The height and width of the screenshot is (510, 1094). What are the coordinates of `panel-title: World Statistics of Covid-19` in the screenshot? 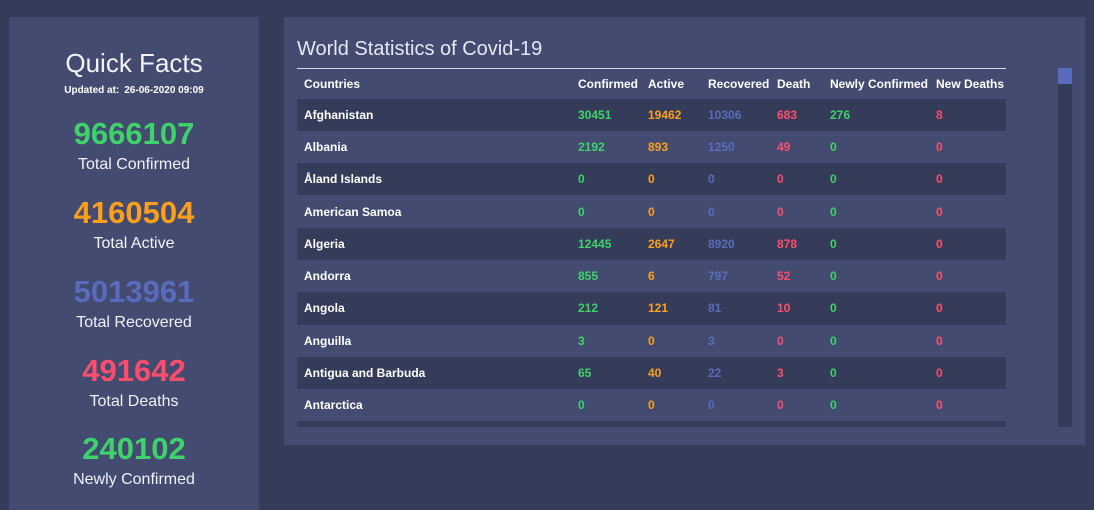 It's located at (420, 49).